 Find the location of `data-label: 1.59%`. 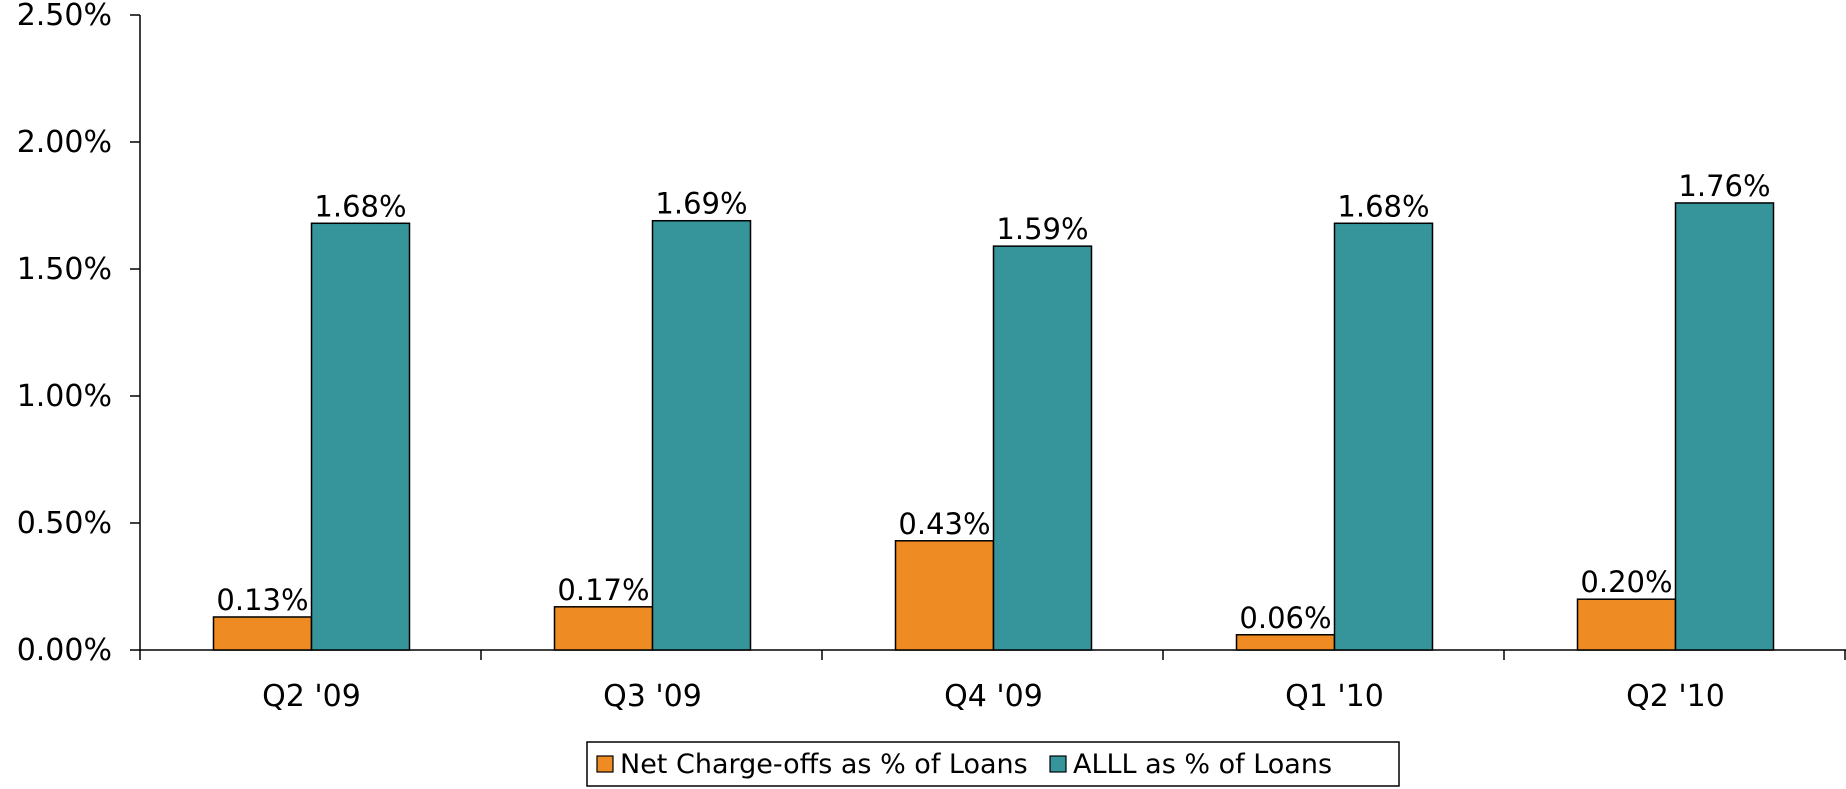

data-label: 1.59% is located at coordinates (1042, 229).